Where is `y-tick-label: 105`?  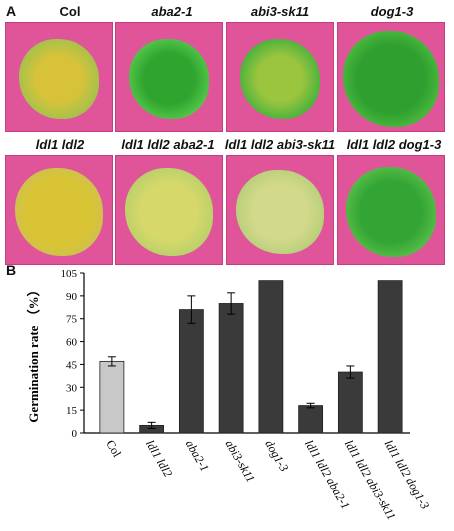
y-tick-label: 105 is located at coordinates (69, 274).